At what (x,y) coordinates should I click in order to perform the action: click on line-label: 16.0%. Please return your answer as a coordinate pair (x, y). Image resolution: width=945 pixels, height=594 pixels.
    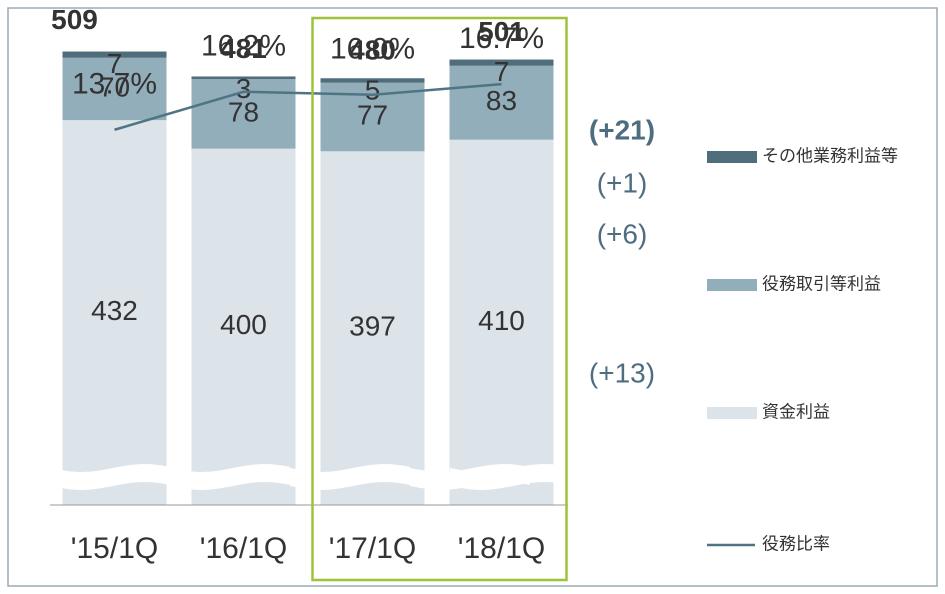
    Looking at the image, I should click on (372, 49).